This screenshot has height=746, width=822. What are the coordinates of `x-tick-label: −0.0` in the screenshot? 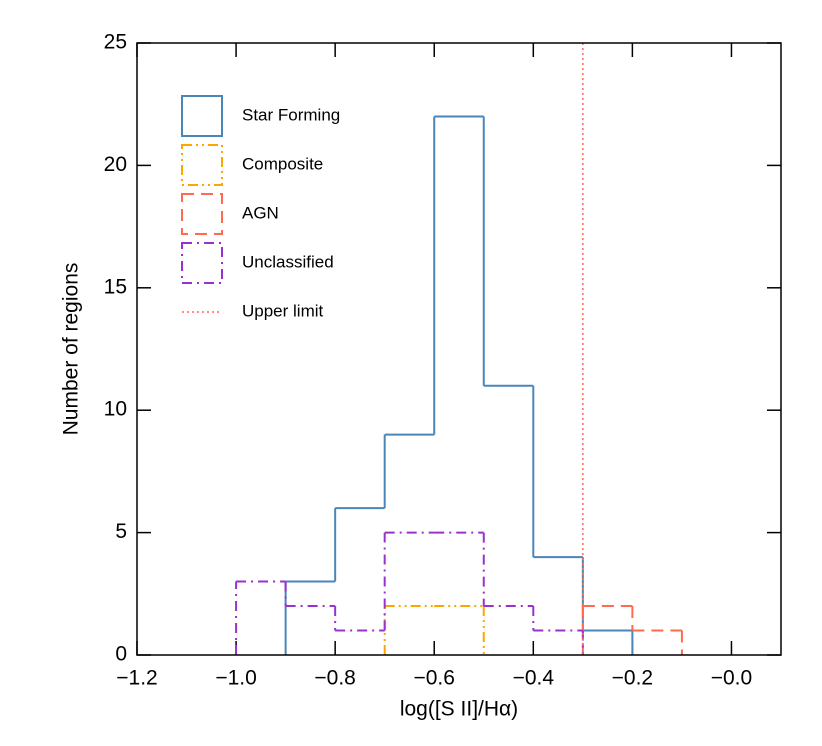 It's located at (731, 678).